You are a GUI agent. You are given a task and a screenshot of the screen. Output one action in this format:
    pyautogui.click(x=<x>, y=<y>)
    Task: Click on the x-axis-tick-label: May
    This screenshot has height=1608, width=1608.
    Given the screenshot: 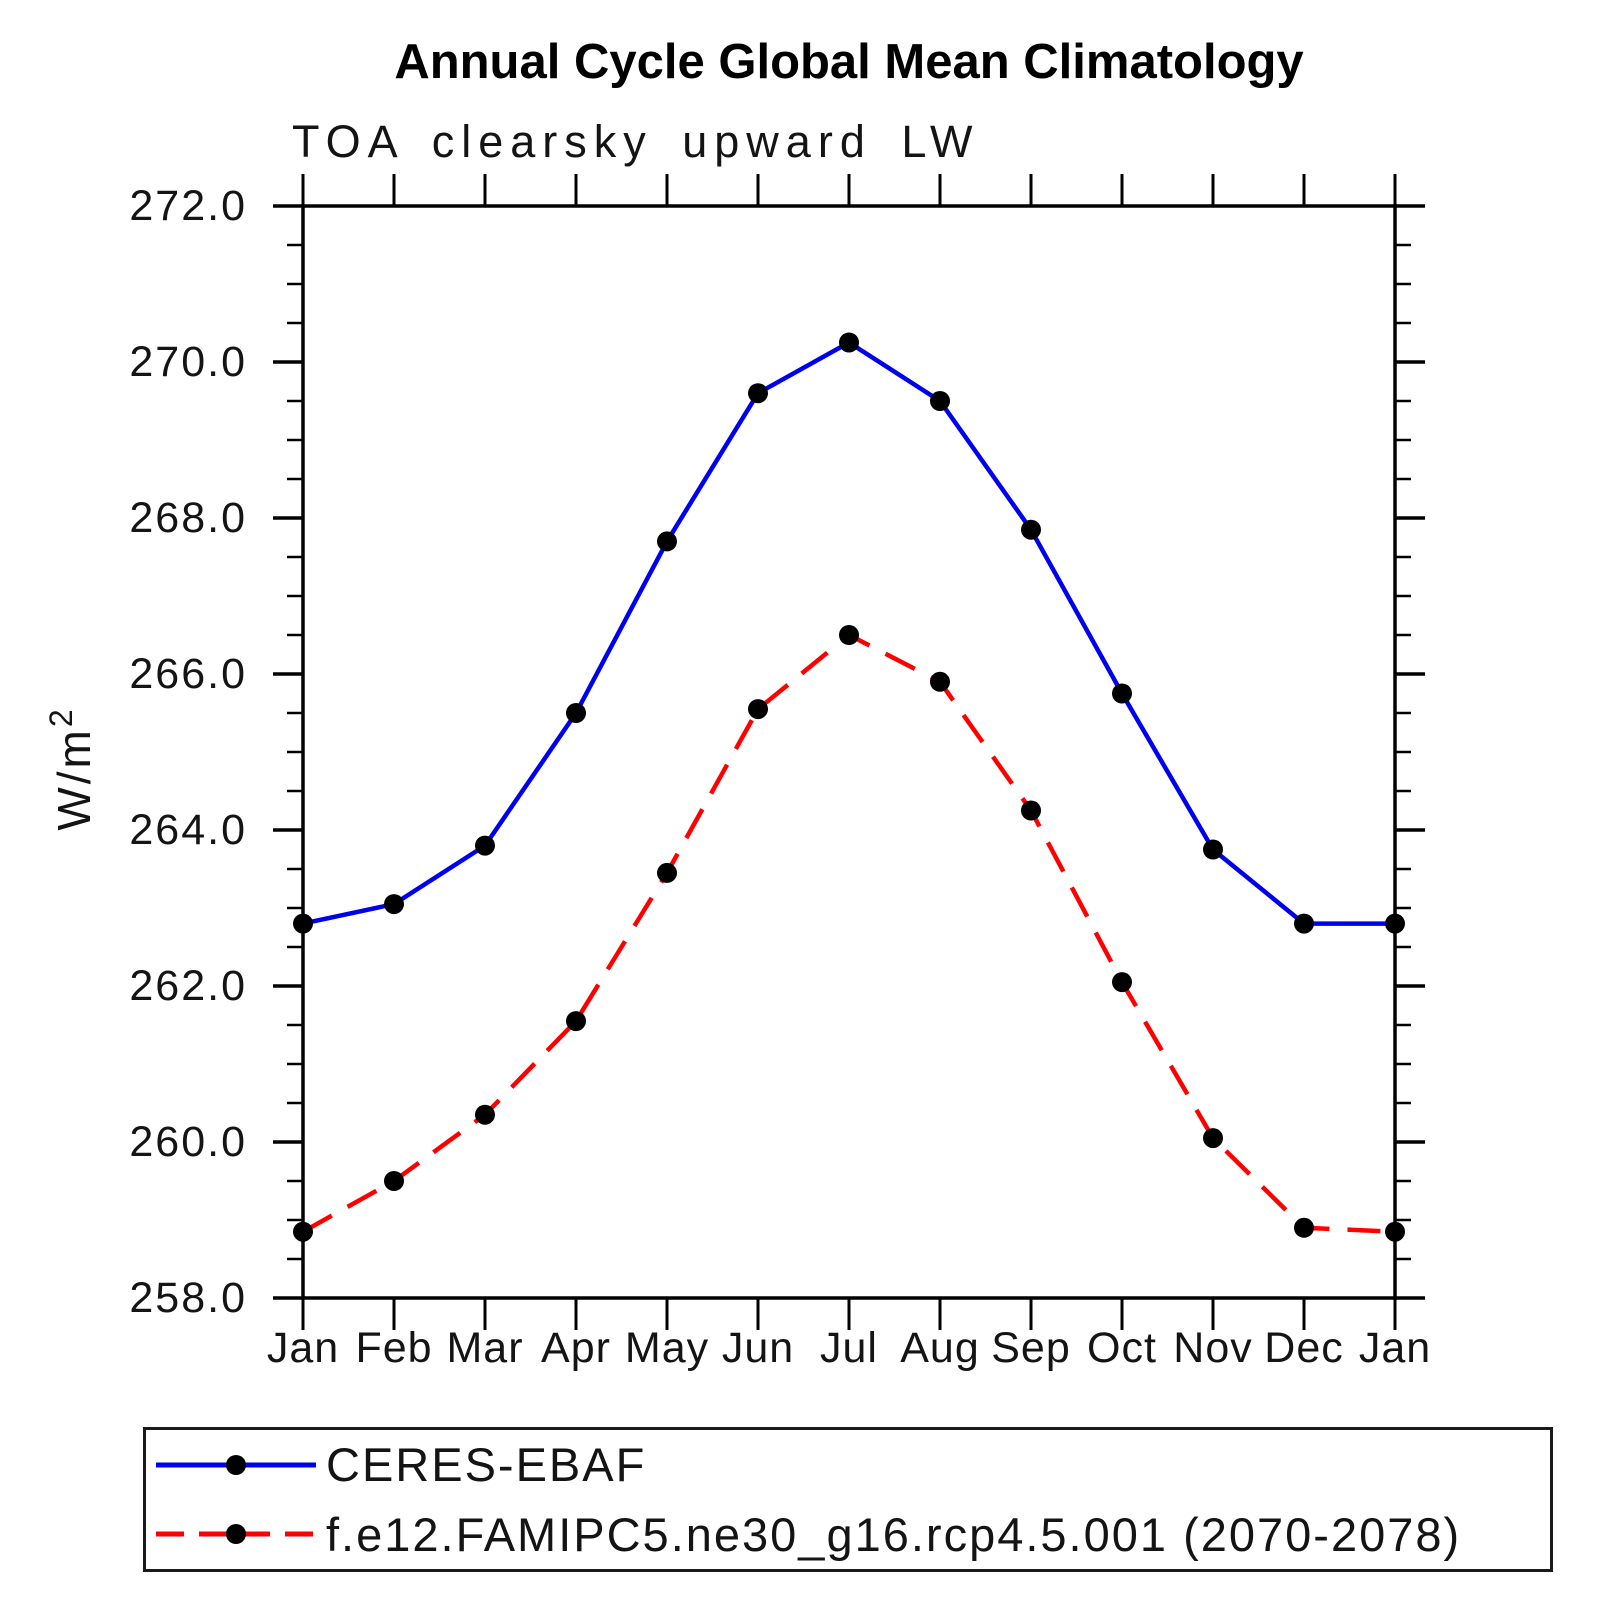 What is the action you would take?
    pyautogui.click(x=667, y=1348)
    